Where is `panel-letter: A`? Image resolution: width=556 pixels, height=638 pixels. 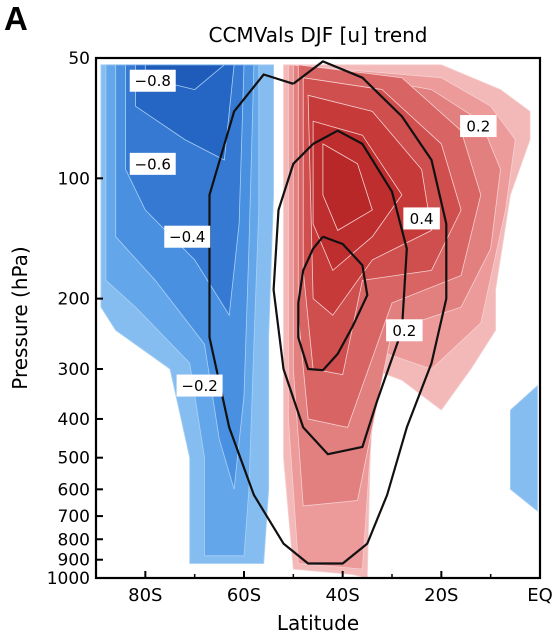
panel-letter: A is located at coordinates (16, 18).